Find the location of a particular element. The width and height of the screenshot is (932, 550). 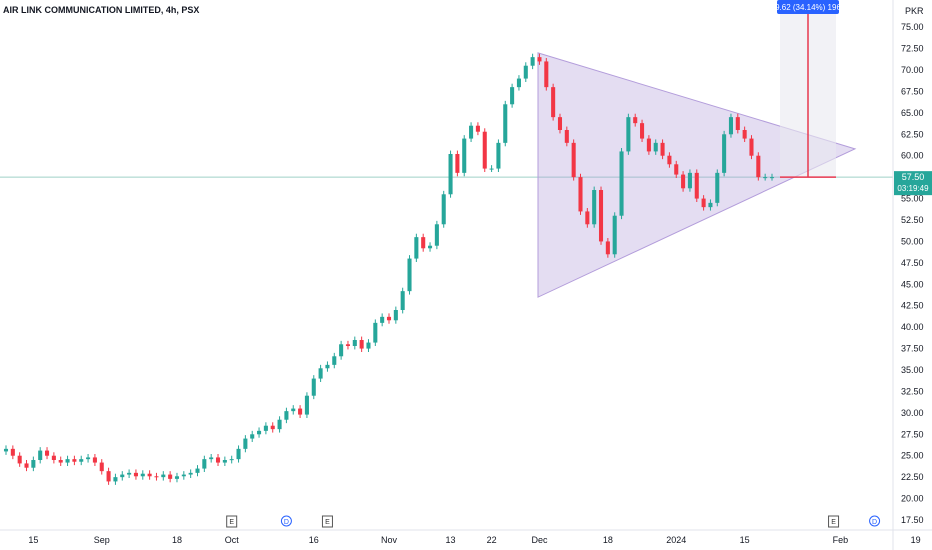

y-tick-label: 17.50 is located at coordinates (912, 520).